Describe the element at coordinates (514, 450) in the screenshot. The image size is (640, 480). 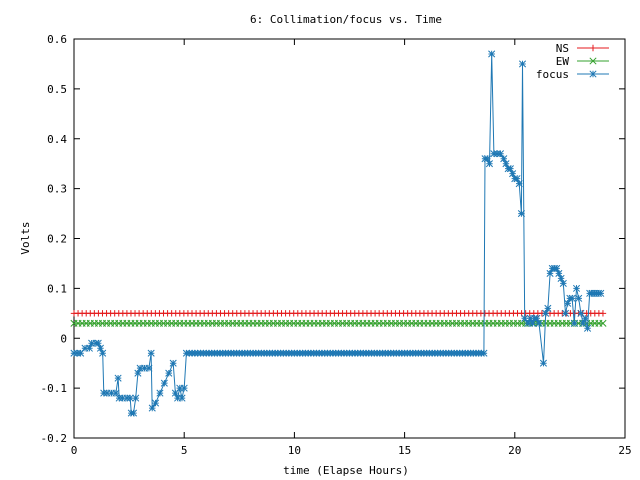
I see `x-tick-label: 20` at that location.